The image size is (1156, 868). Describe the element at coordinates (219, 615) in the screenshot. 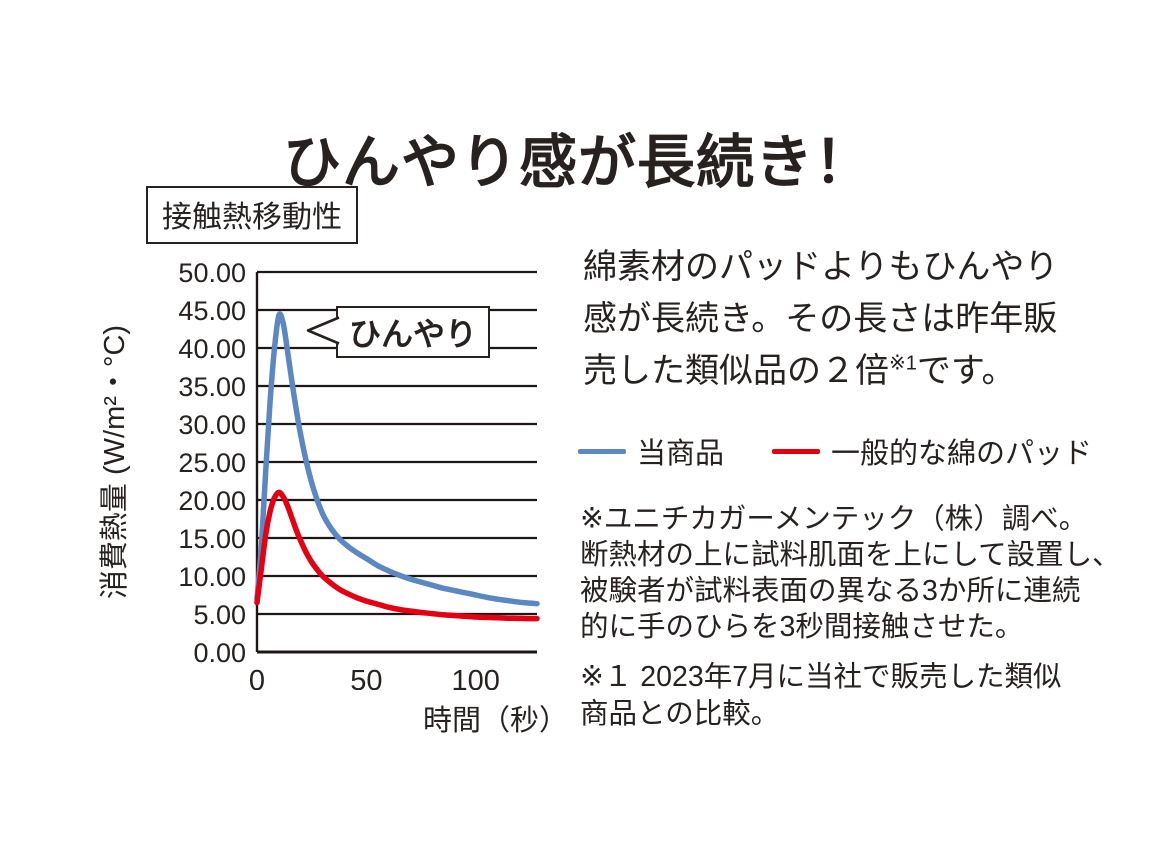

I see `svg-text: 5.00` at that location.